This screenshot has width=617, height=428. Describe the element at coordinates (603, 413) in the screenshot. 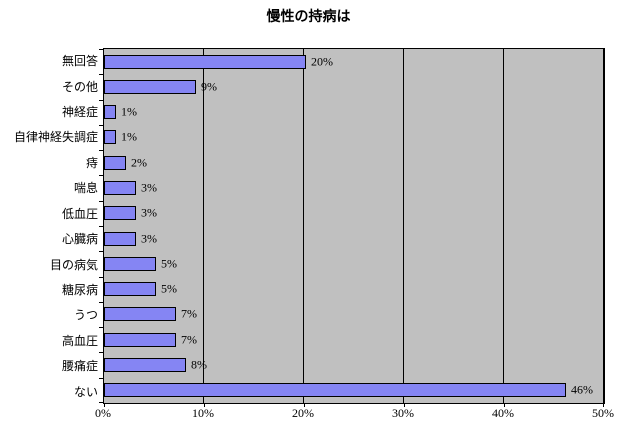

I see `x-axis-label: 50%` at that location.